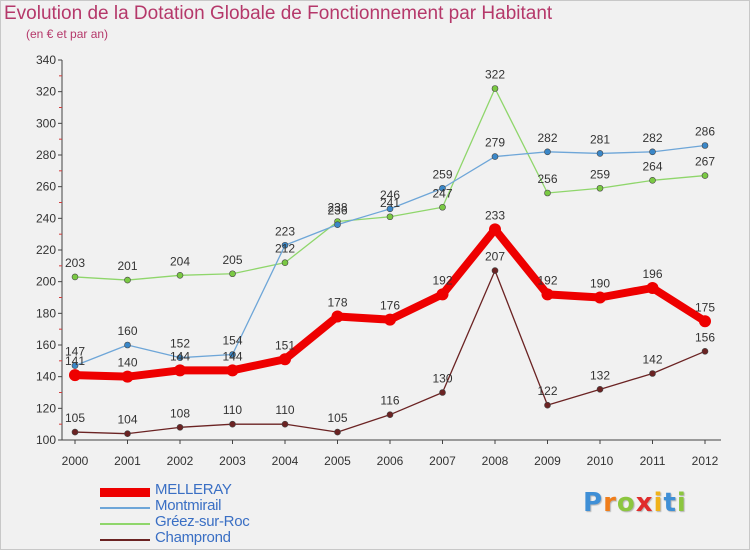  What do you see at coordinates (193, 489) in the screenshot?
I see `legend-label: MELLERAY` at bounding box center [193, 489].